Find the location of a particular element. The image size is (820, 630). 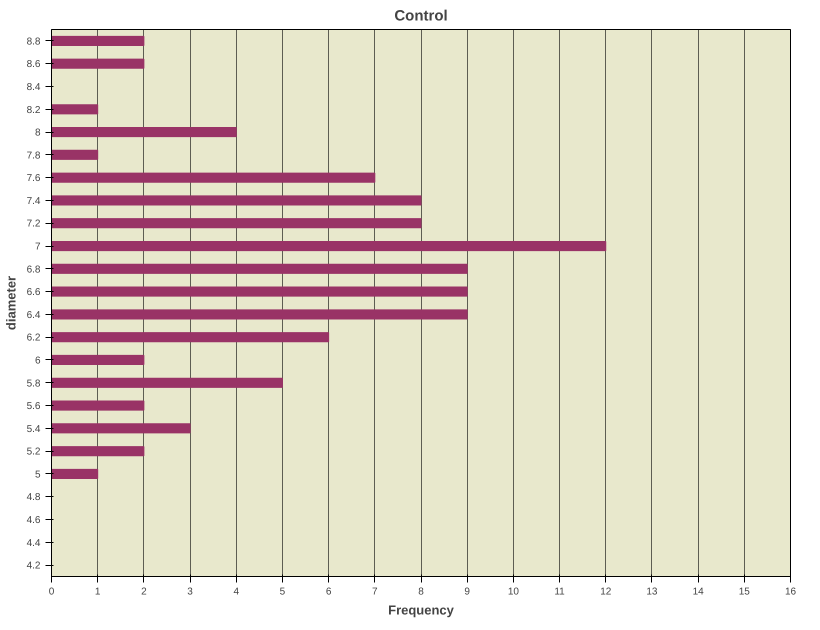

y-tick-label: 6.2 is located at coordinates (33, 338).